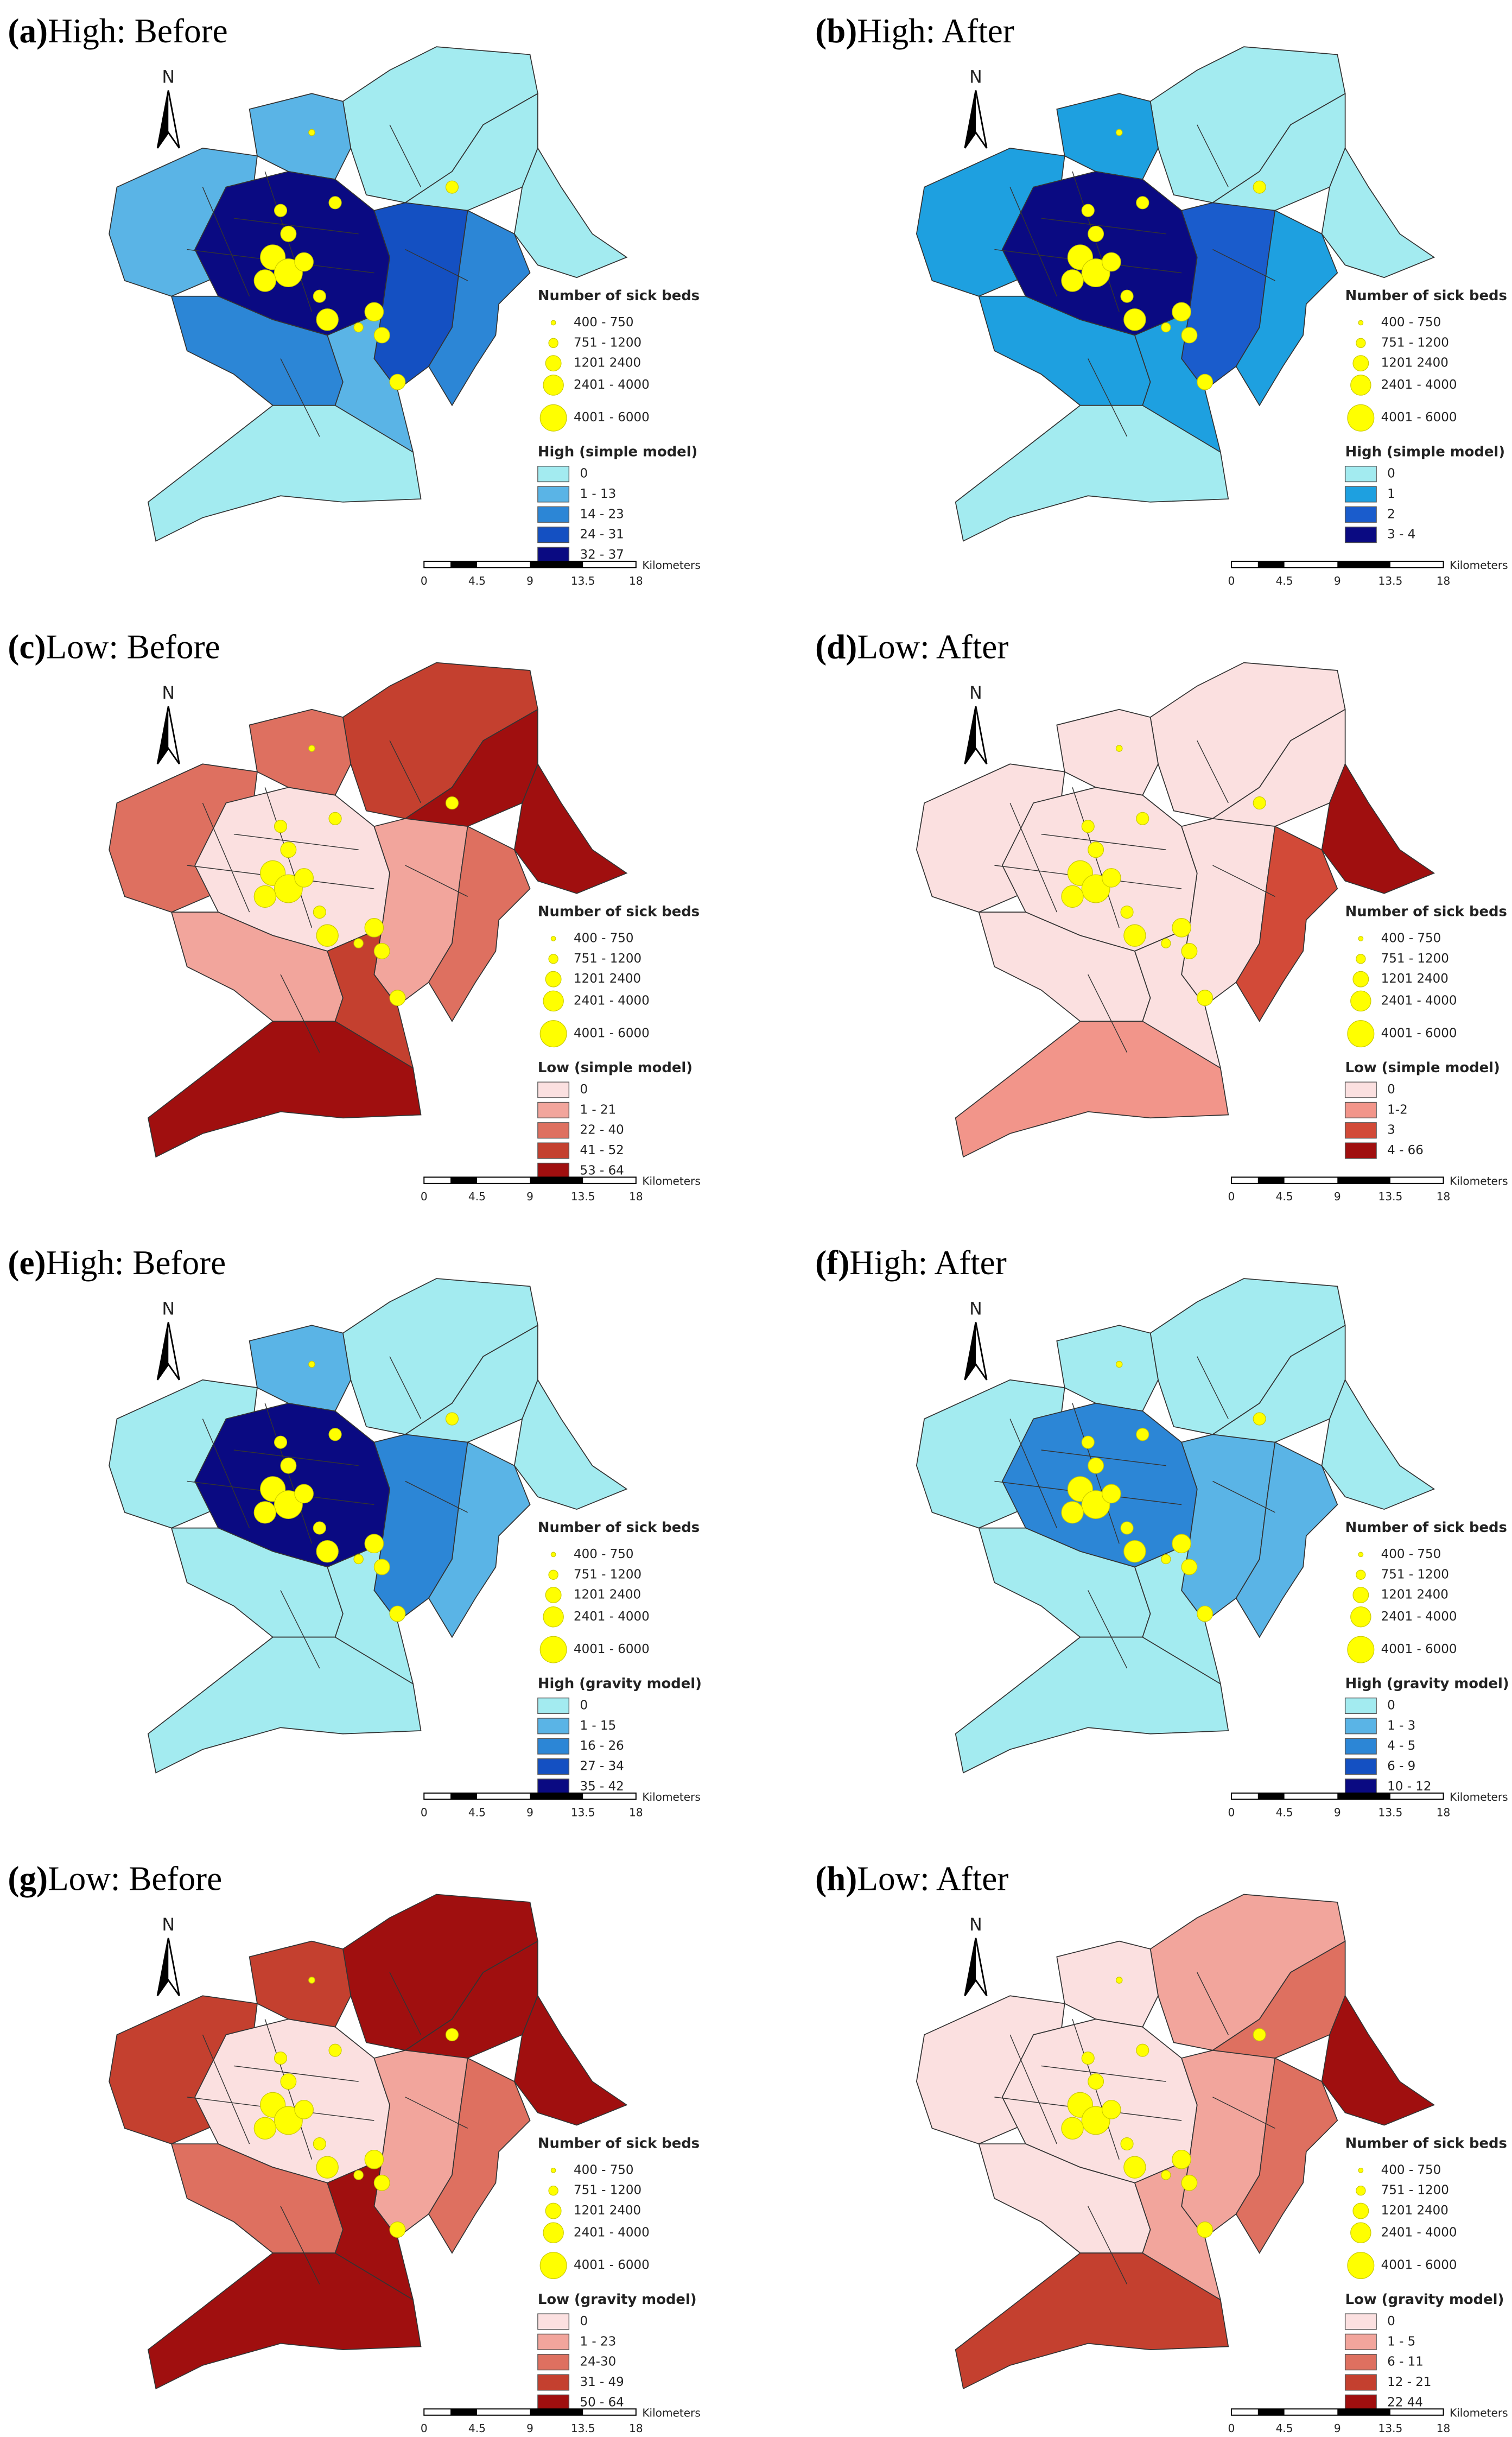 The height and width of the screenshot is (2437, 1512). Describe the element at coordinates (615, 1068) in the screenshot. I see `class-legend-title: Low (simple model)` at that location.